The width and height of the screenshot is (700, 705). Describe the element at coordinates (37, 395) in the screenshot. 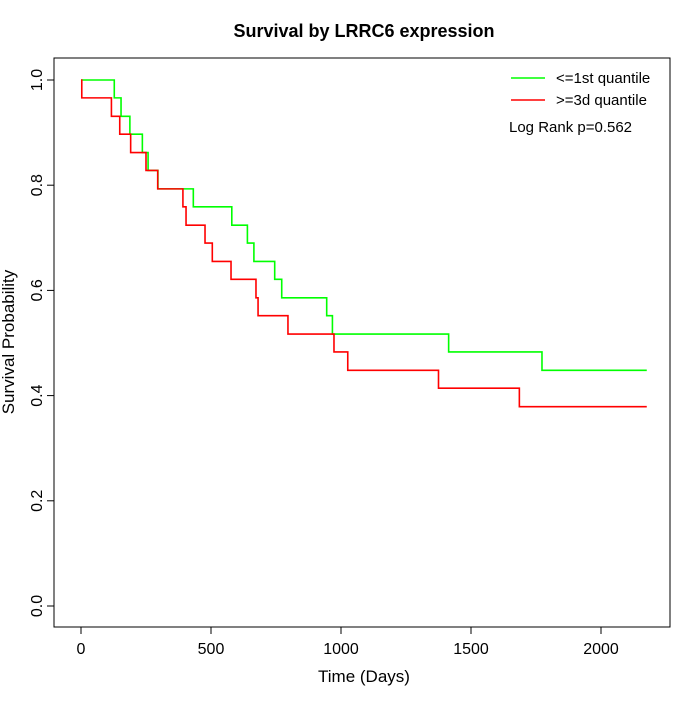

I see `y-tick-label: 0.4` at that location.